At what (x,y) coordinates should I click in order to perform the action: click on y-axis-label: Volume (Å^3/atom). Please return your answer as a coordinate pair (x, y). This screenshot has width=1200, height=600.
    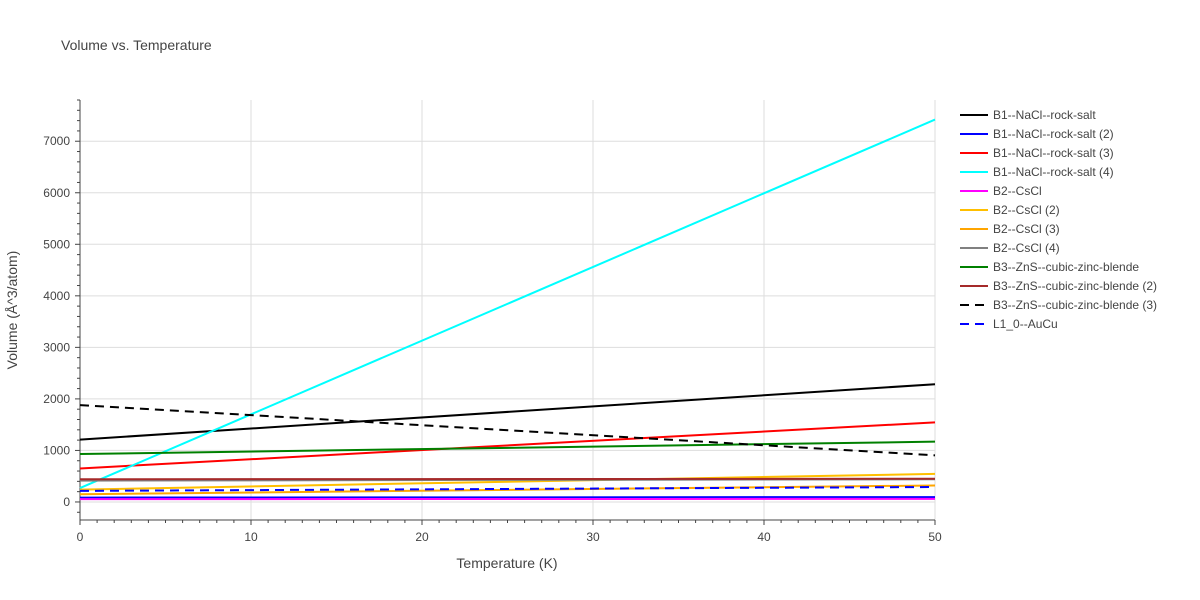
    Looking at the image, I should click on (12, 310).